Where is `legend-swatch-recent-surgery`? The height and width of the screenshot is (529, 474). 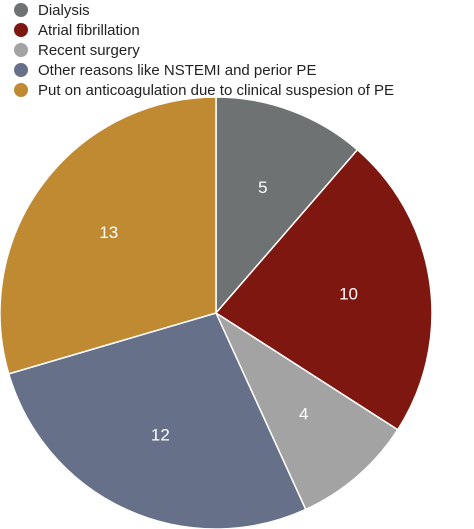 legend-swatch-recent-surgery is located at coordinates (21, 50).